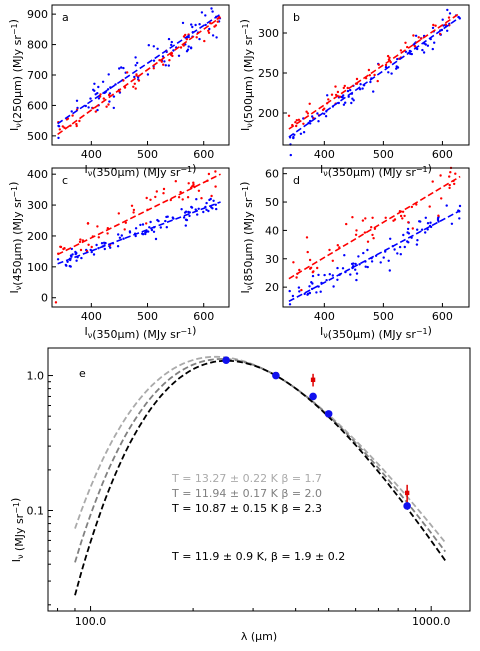 This screenshot has height=651, width=480. What do you see at coordinates (376, 332) in the screenshot?
I see `xlabel-d: Iν(350μm) (MJy sr−1)` at bounding box center [376, 332].